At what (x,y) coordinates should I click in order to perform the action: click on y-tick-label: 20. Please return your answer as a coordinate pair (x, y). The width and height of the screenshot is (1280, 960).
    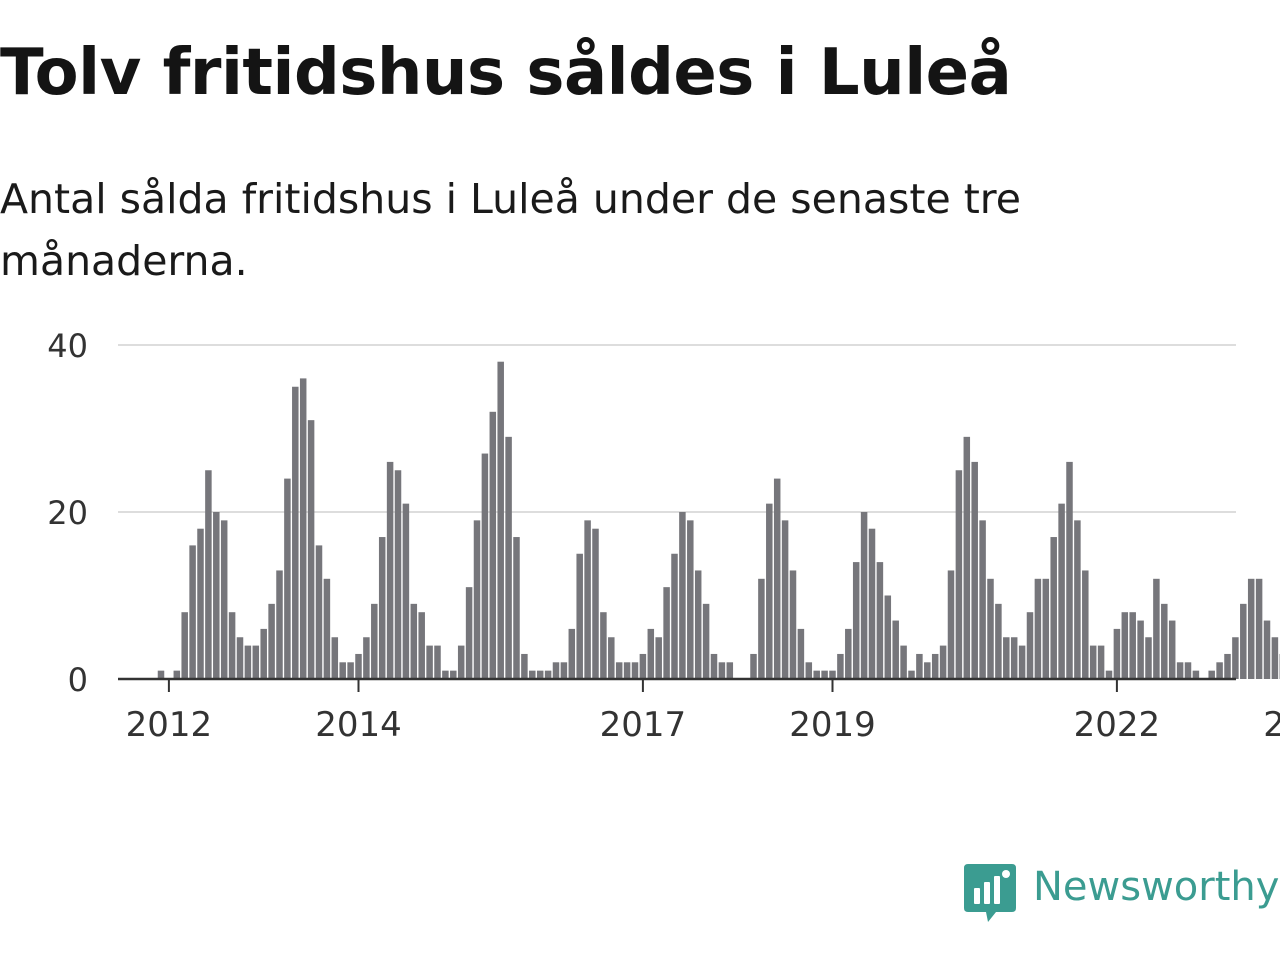
    Looking at the image, I should click on (67, 513).